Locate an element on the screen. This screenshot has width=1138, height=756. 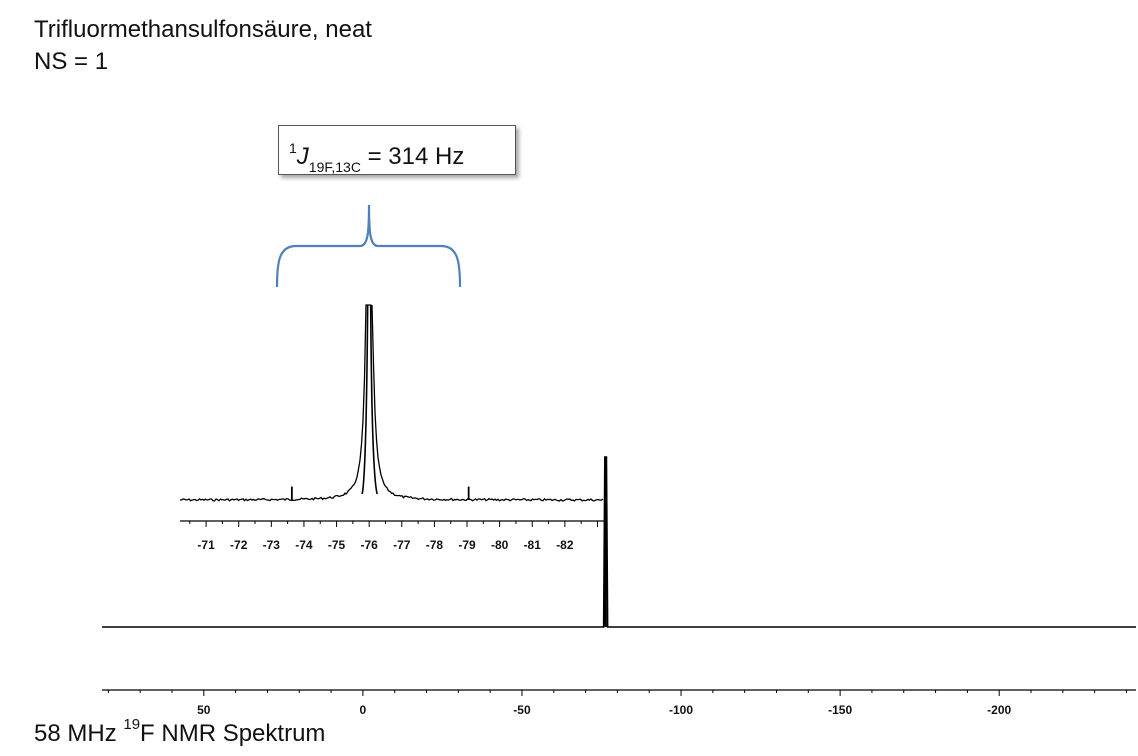
inset-main-peak is located at coordinates (369, 399).